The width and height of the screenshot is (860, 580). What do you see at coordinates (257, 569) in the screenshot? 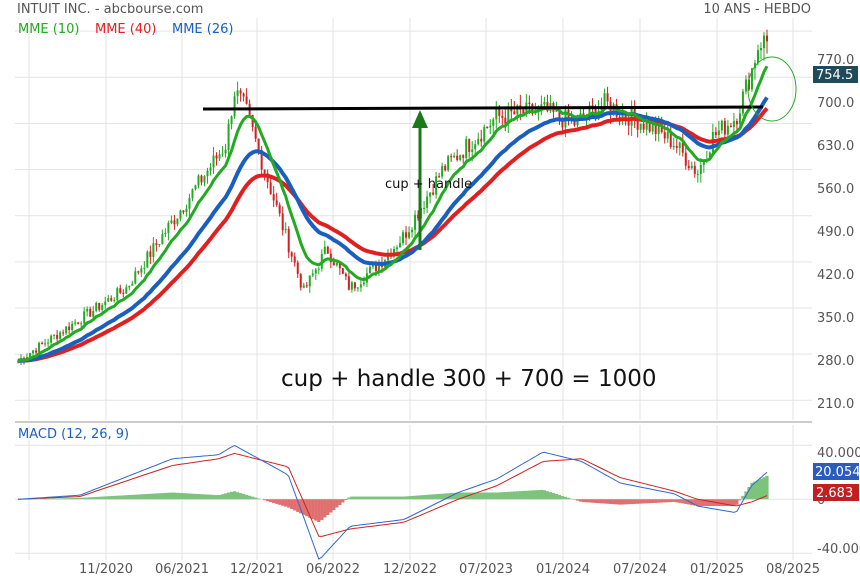
I see `x-tick-label: 12/2021` at bounding box center [257, 569].